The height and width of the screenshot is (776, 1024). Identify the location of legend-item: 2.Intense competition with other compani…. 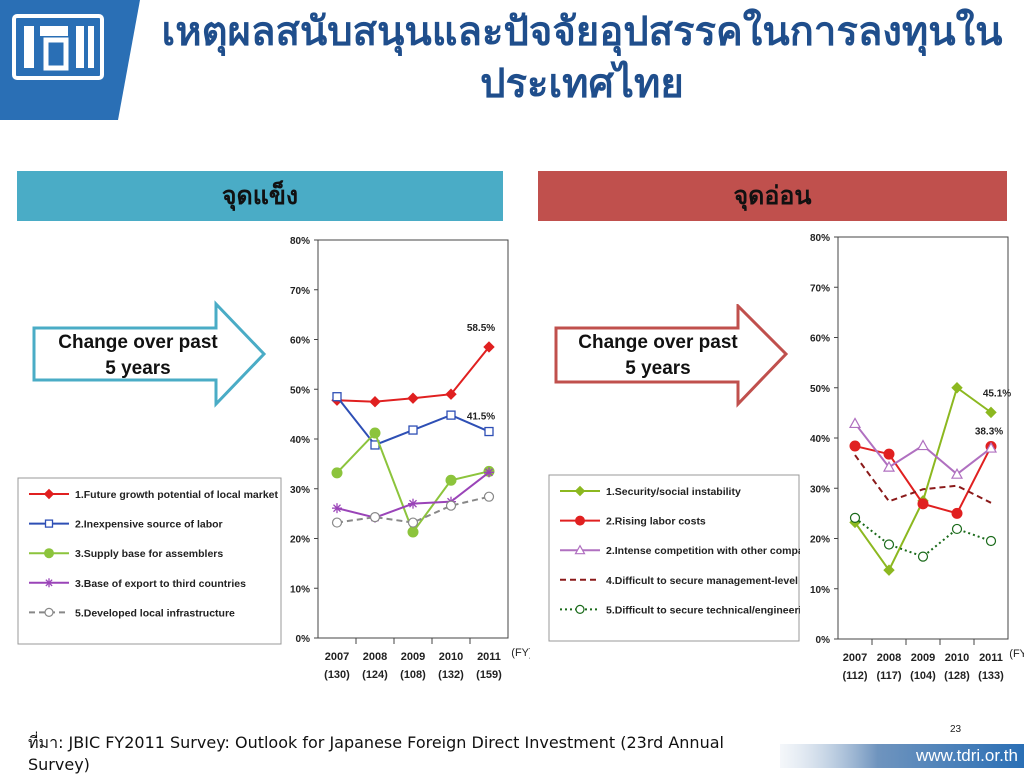
(680, 550).